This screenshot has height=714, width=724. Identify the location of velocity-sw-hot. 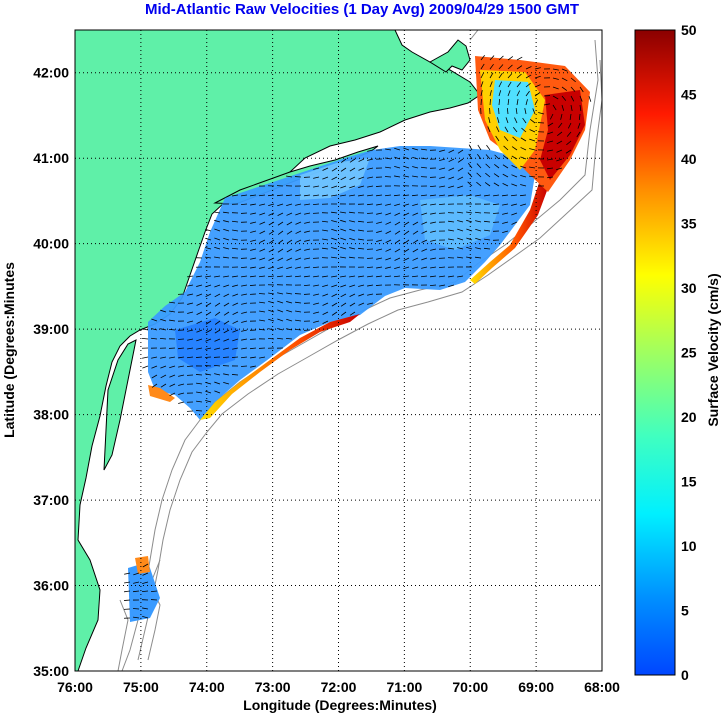
(161, 393).